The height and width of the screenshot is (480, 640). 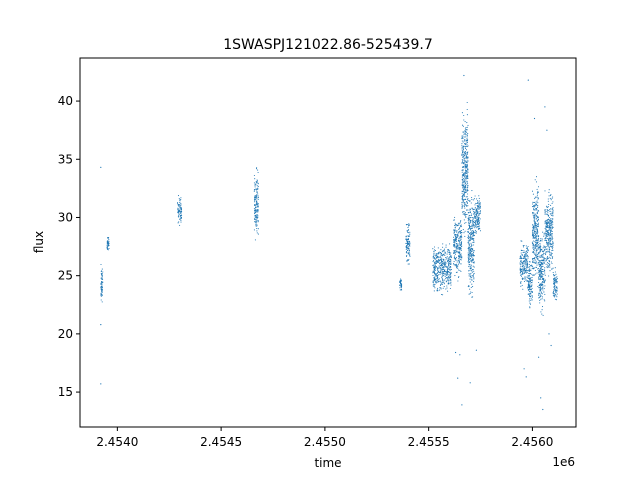 What do you see at coordinates (327, 45) in the screenshot?
I see `chart-title: 1SWASPJ121022.86-525439.7` at bounding box center [327, 45].